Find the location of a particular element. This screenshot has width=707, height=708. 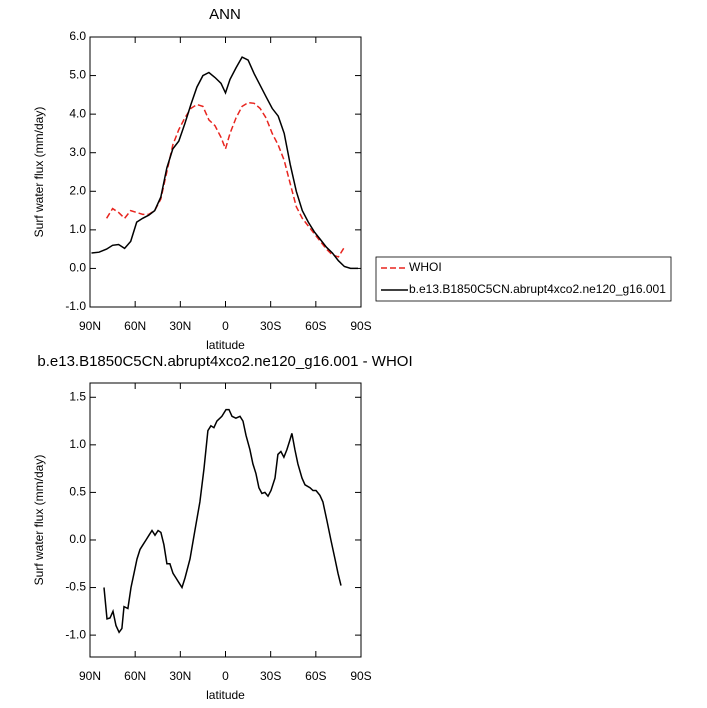

plot-frame is located at coordinates (225, 172).